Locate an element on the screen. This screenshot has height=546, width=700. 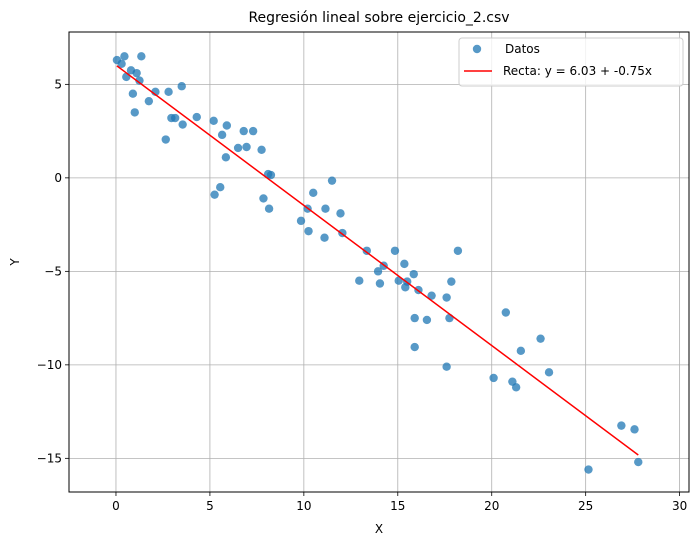
x-tick-label: 0 is located at coordinates (116, 506).